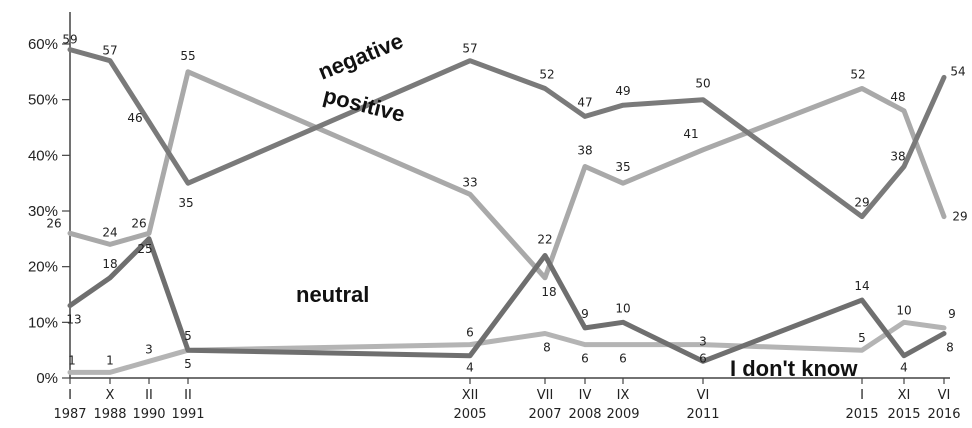  What do you see at coordinates (73, 320) in the screenshot?
I see `data-label: 13` at bounding box center [73, 320].